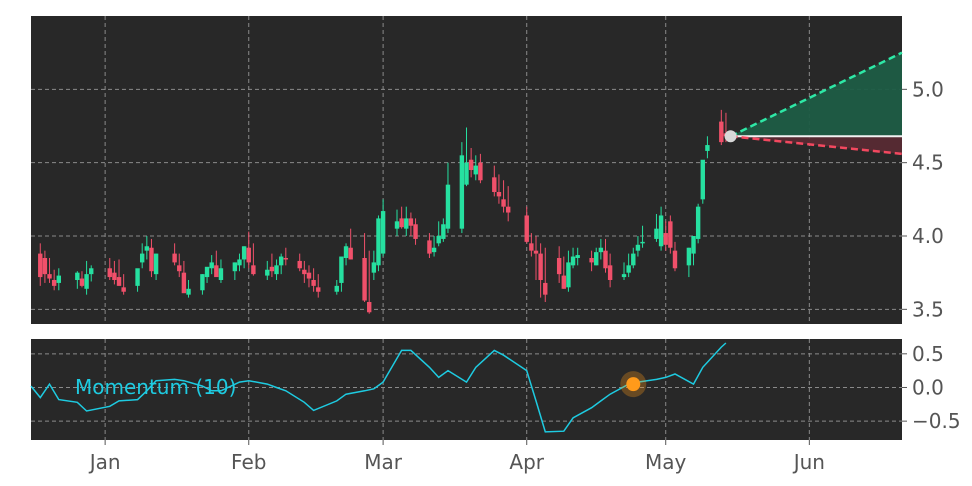  Describe the element at coordinates (666, 462) in the screenshot. I see `xtick-label: May` at that location.